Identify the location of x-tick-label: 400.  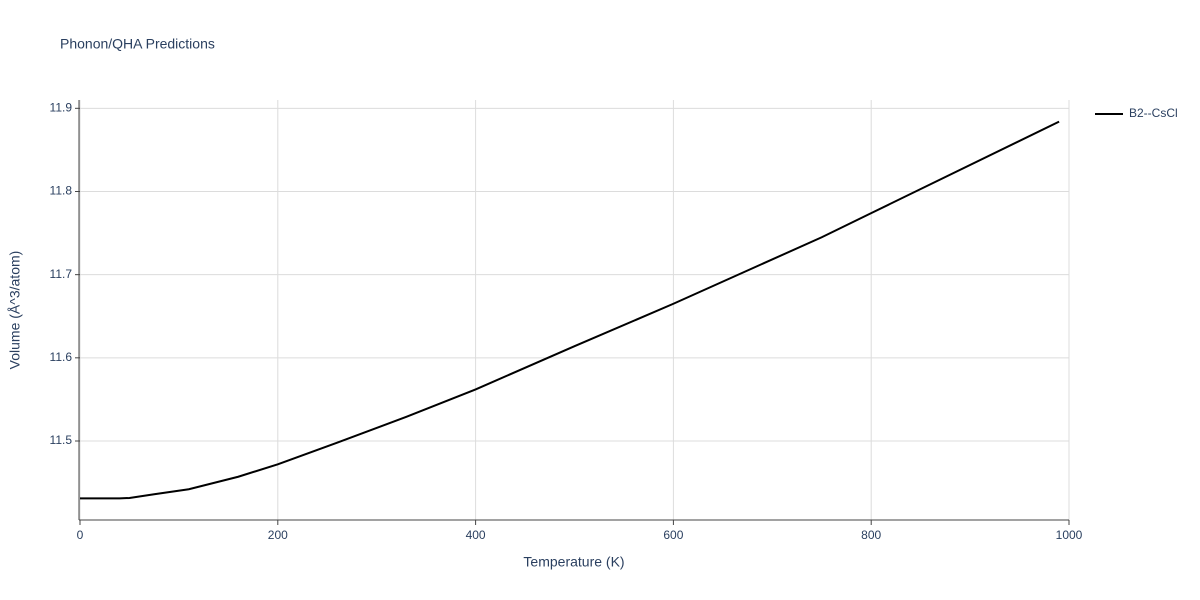
(476, 535).